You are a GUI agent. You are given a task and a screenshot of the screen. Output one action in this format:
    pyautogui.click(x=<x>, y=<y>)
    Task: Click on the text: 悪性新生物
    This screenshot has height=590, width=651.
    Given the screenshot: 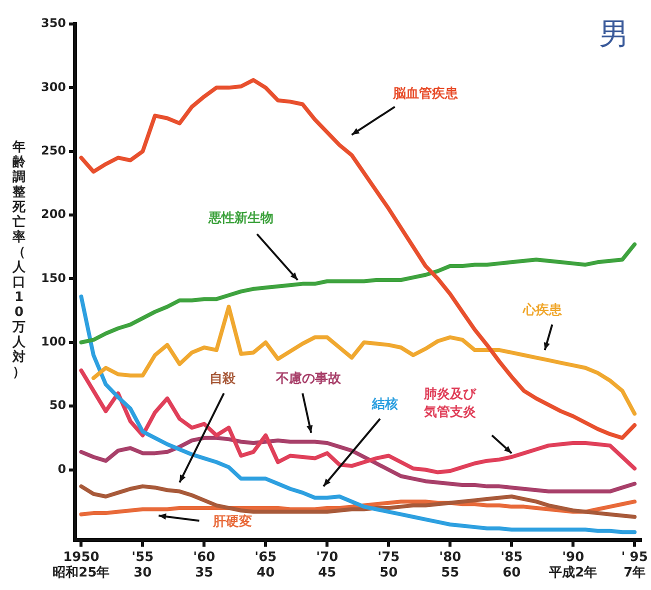 What is the action you would take?
    pyautogui.click(x=241, y=218)
    